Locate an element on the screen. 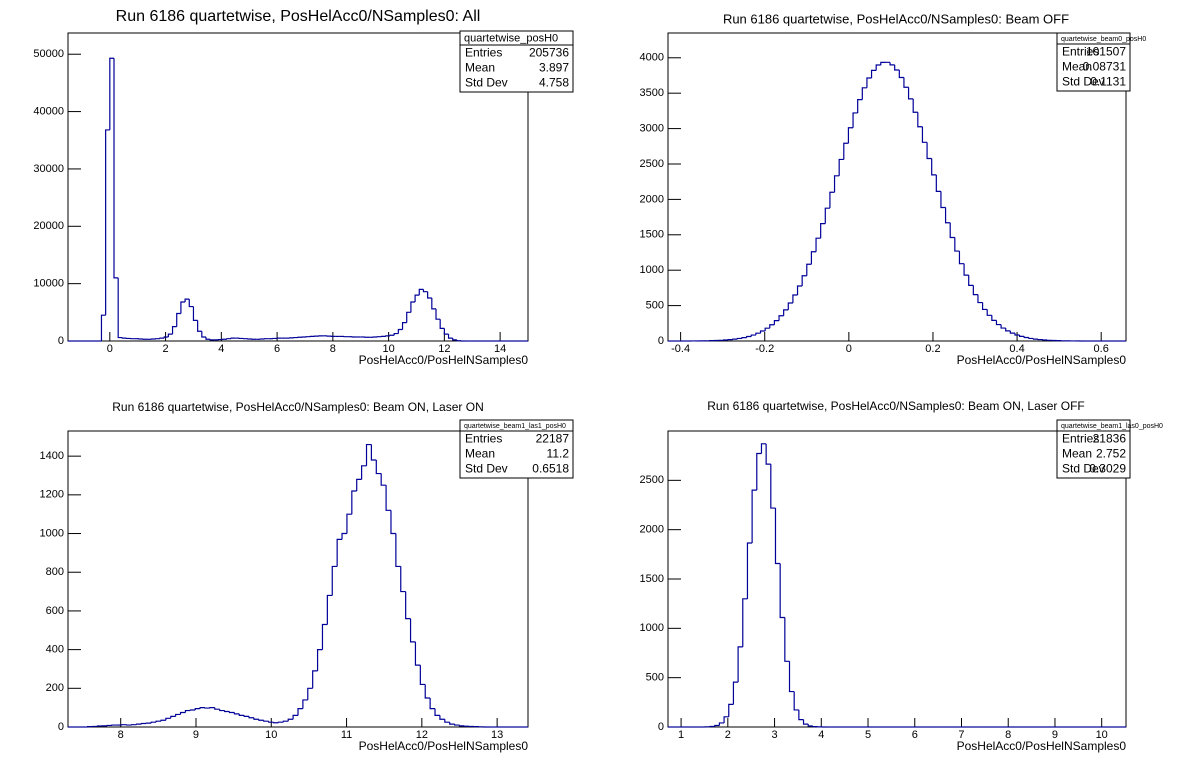 This screenshot has height=772, width=1196. x-tick-label: 12 is located at coordinates (444, 349).